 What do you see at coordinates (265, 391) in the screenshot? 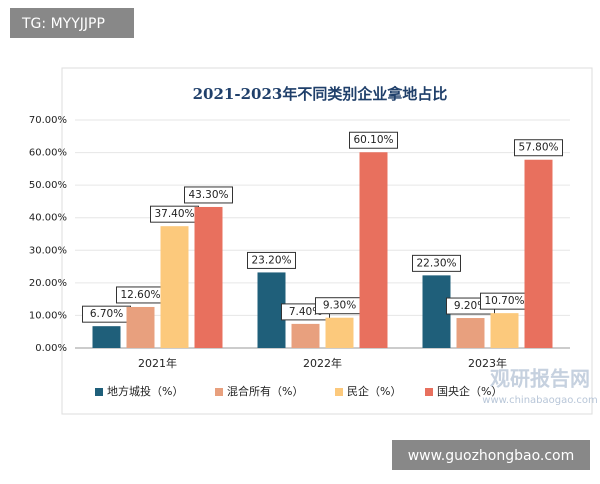
I see `legend-label: 混合所有（%）` at bounding box center [265, 391].